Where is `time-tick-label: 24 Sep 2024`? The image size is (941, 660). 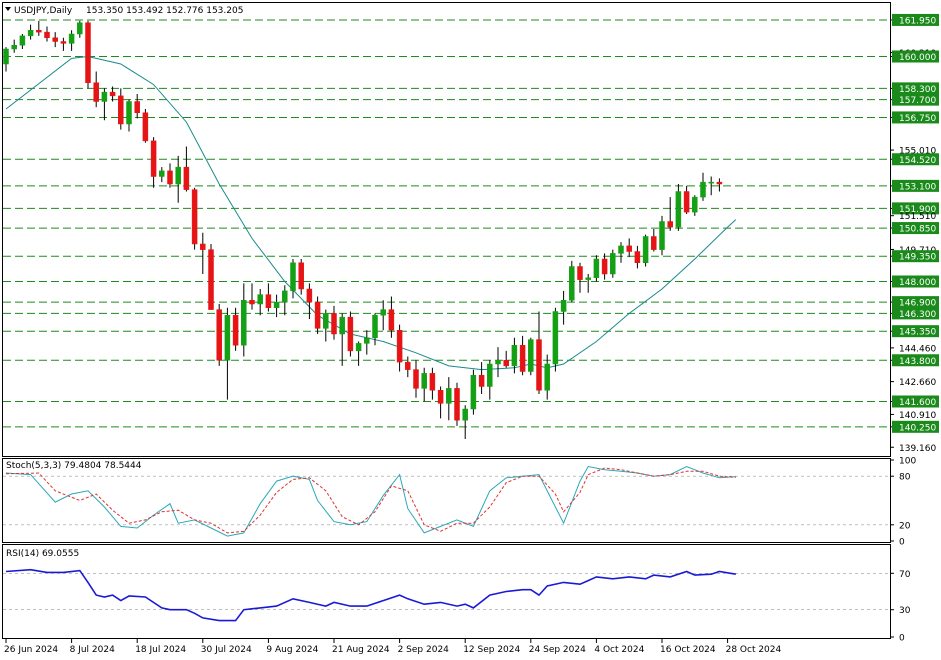 time-tick-label: 24 Sep 2024 is located at coordinates (557, 650).